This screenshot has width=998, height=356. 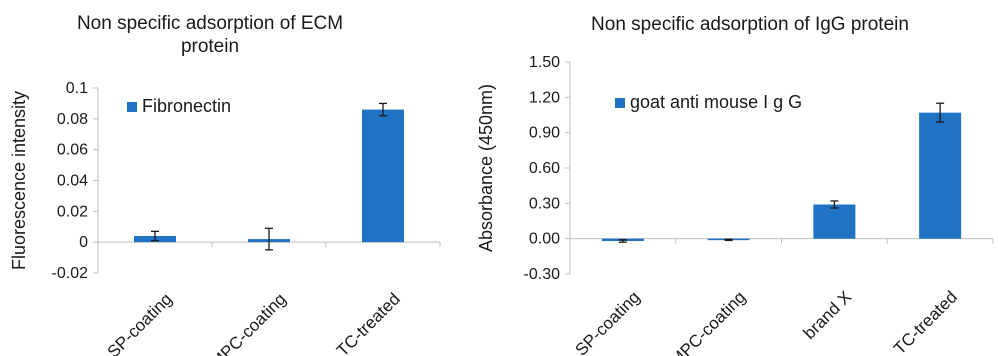 What do you see at coordinates (210, 23) in the screenshot?
I see `chart-title-line-1: Non specific adsorption of ECM` at bounding box center [210, 23].